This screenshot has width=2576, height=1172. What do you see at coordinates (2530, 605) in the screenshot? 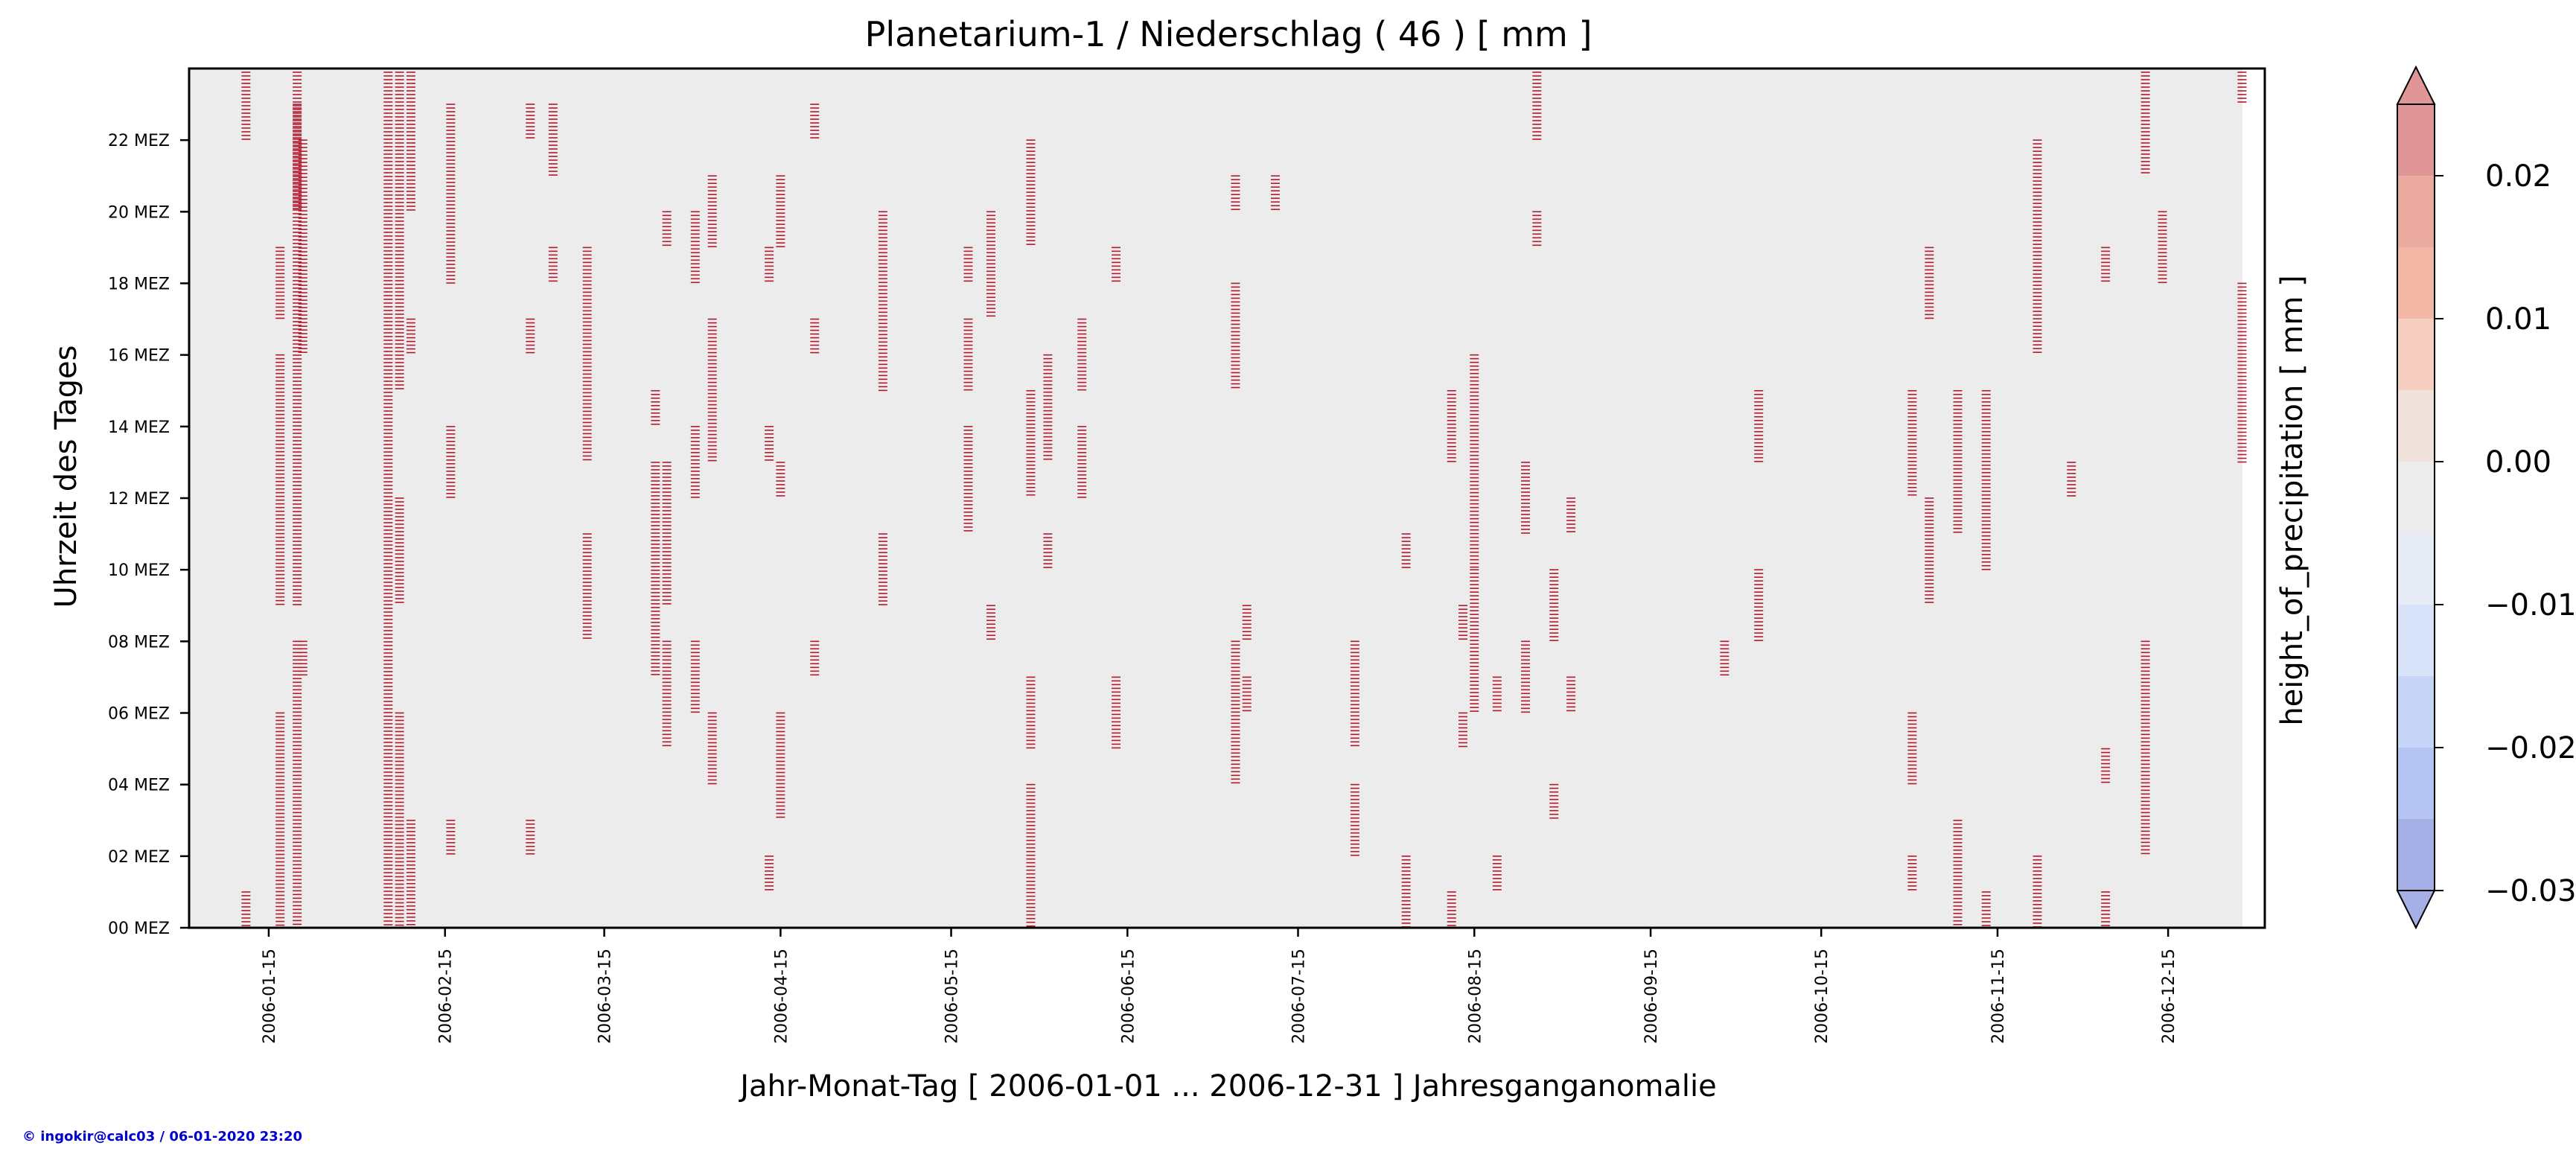
I see `colorbar-tick-label: −0.01` at bounding box center [2530, 605].